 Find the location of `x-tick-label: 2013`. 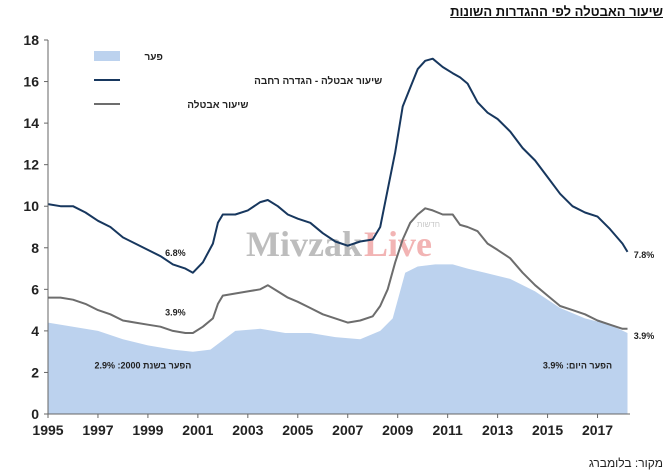

x-tick-label: 2013 is located at coordinates (497, 430).